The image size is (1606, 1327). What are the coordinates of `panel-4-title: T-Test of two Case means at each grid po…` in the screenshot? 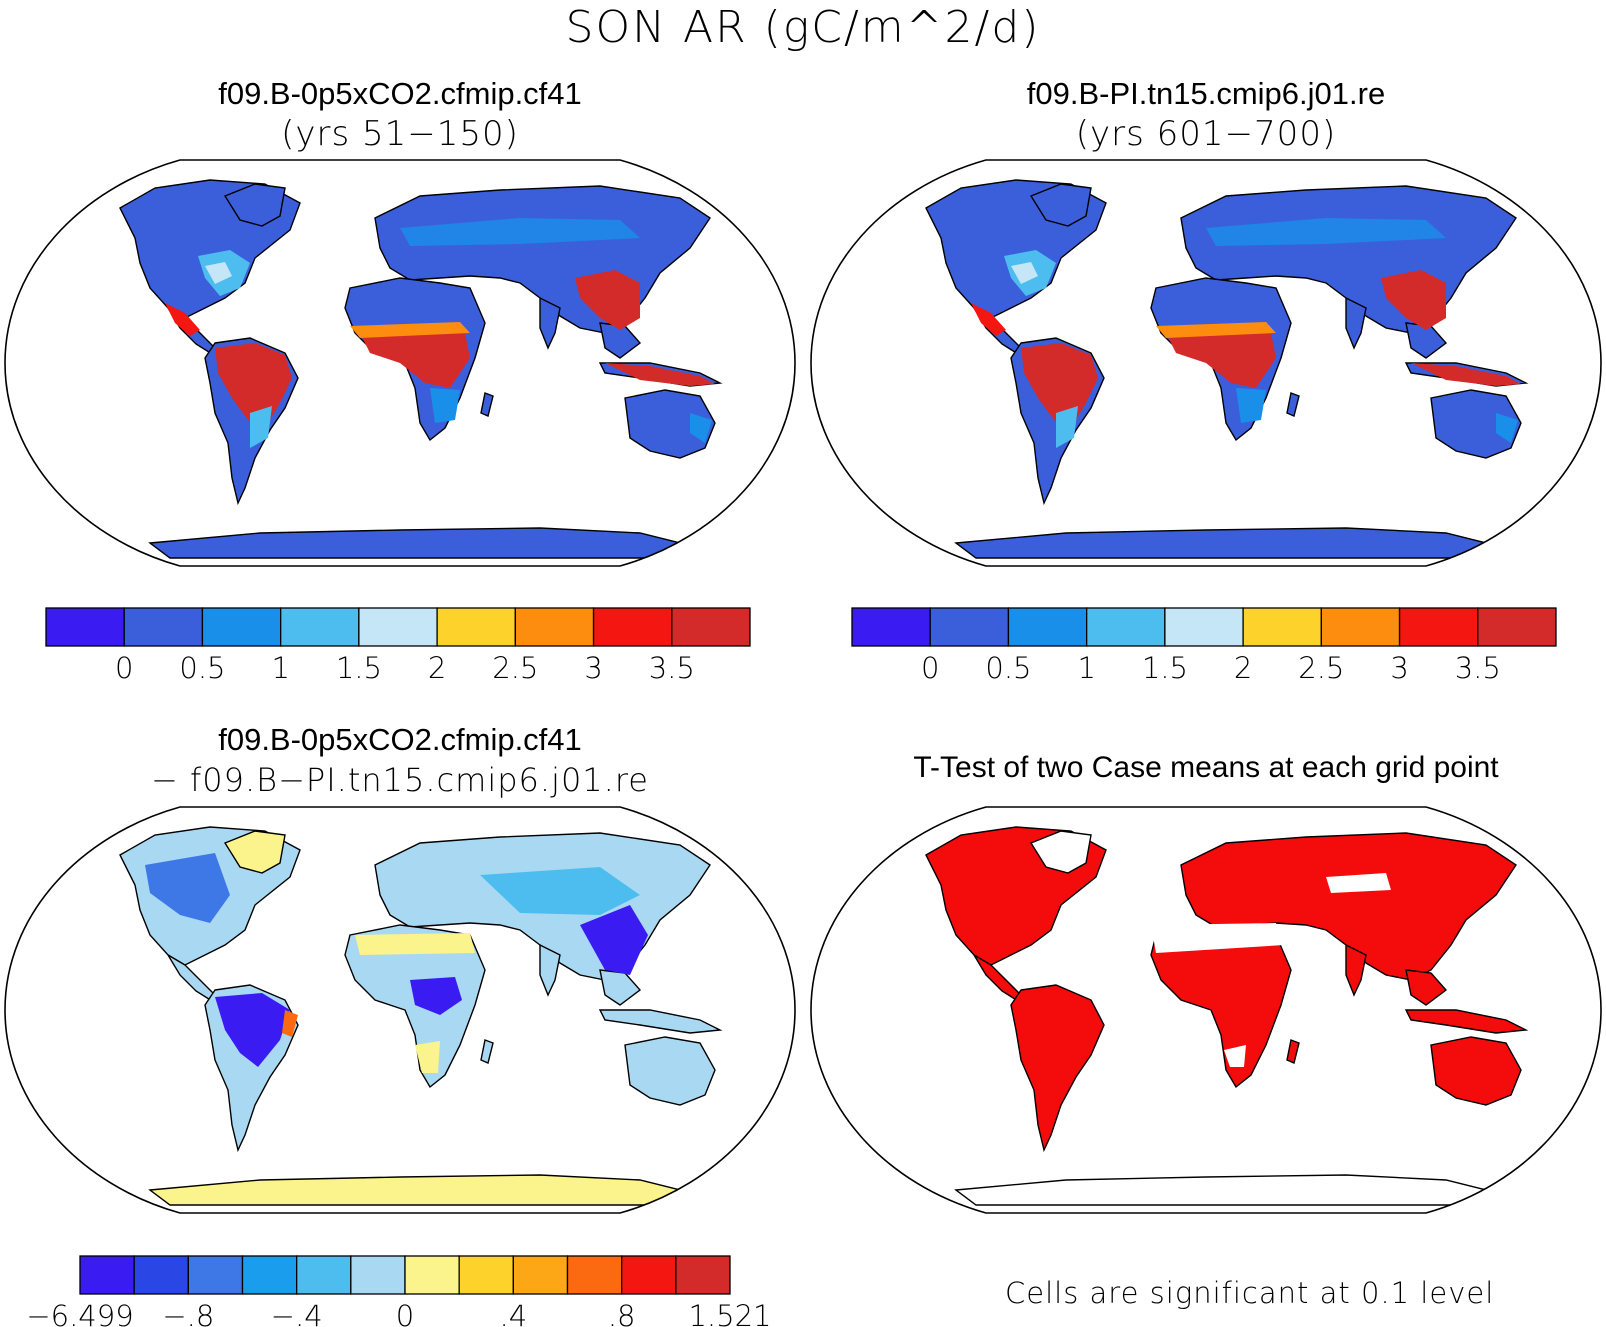 It's located at (1206, 767).